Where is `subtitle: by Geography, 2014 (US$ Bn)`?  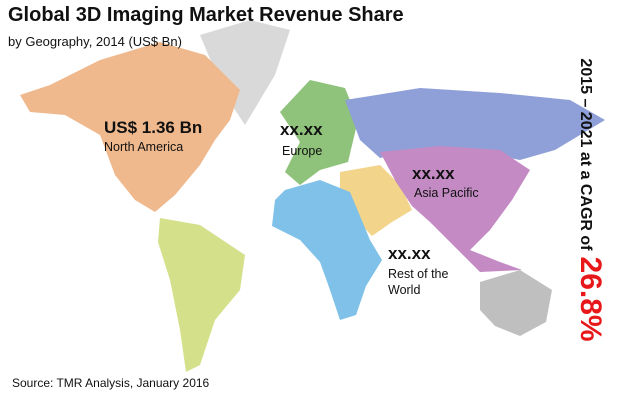 subtitle: by Geography, 2014 (US$ Bn) is located at coordinates (95, 41).